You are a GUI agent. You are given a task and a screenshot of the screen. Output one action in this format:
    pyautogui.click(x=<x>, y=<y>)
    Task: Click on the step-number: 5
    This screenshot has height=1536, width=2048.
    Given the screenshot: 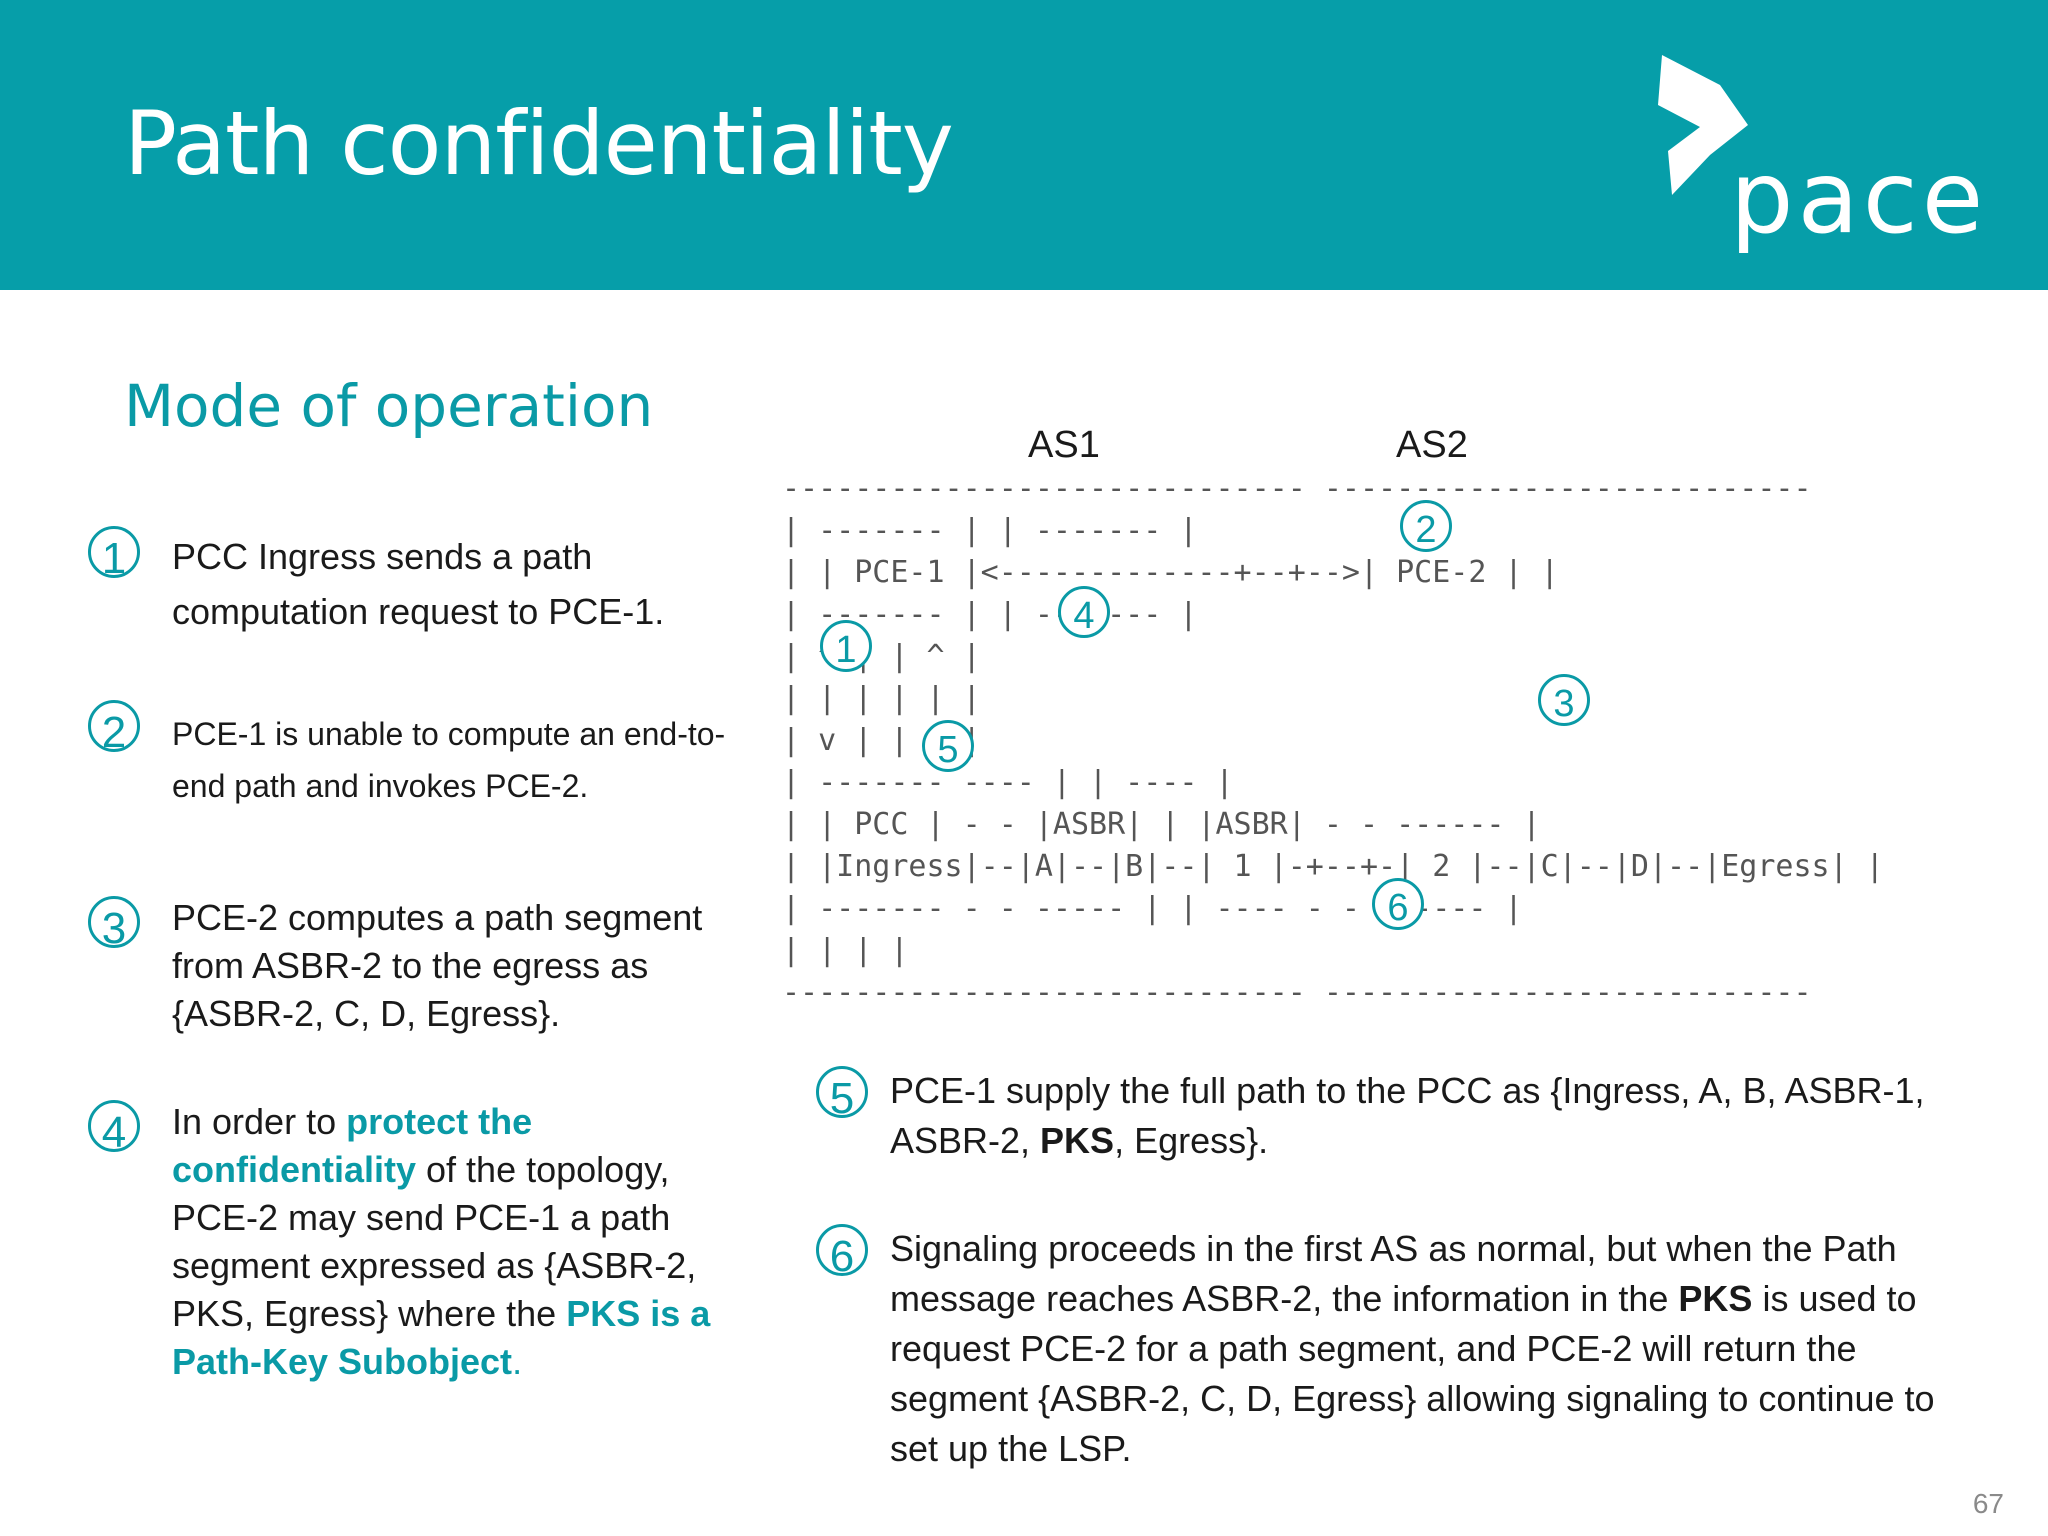 What is the action you would take?
    pyautogui.click(x=842, y=1094)
    